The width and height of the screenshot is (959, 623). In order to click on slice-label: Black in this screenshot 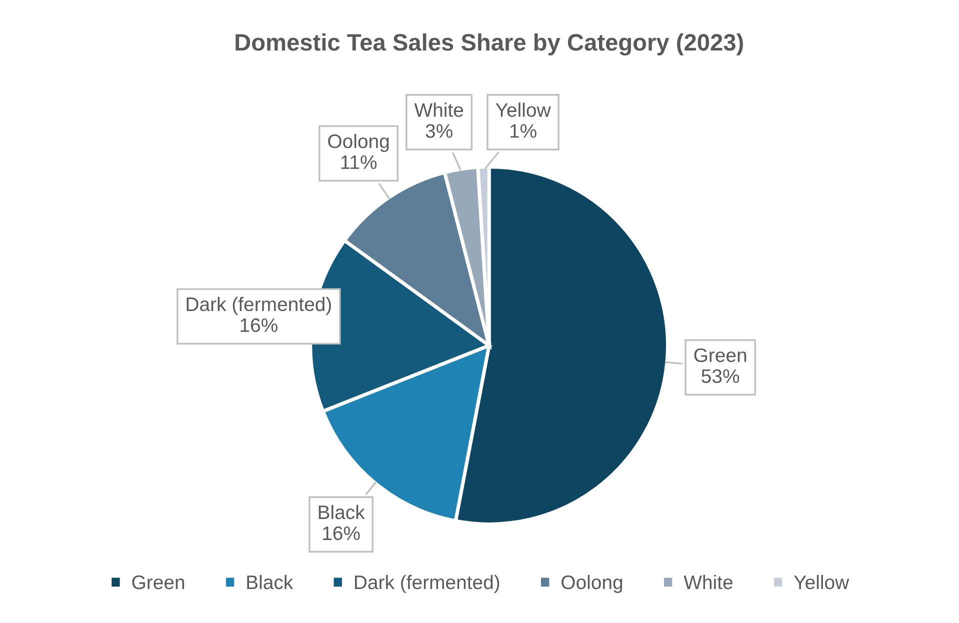, I will do `click(341, 512)`.